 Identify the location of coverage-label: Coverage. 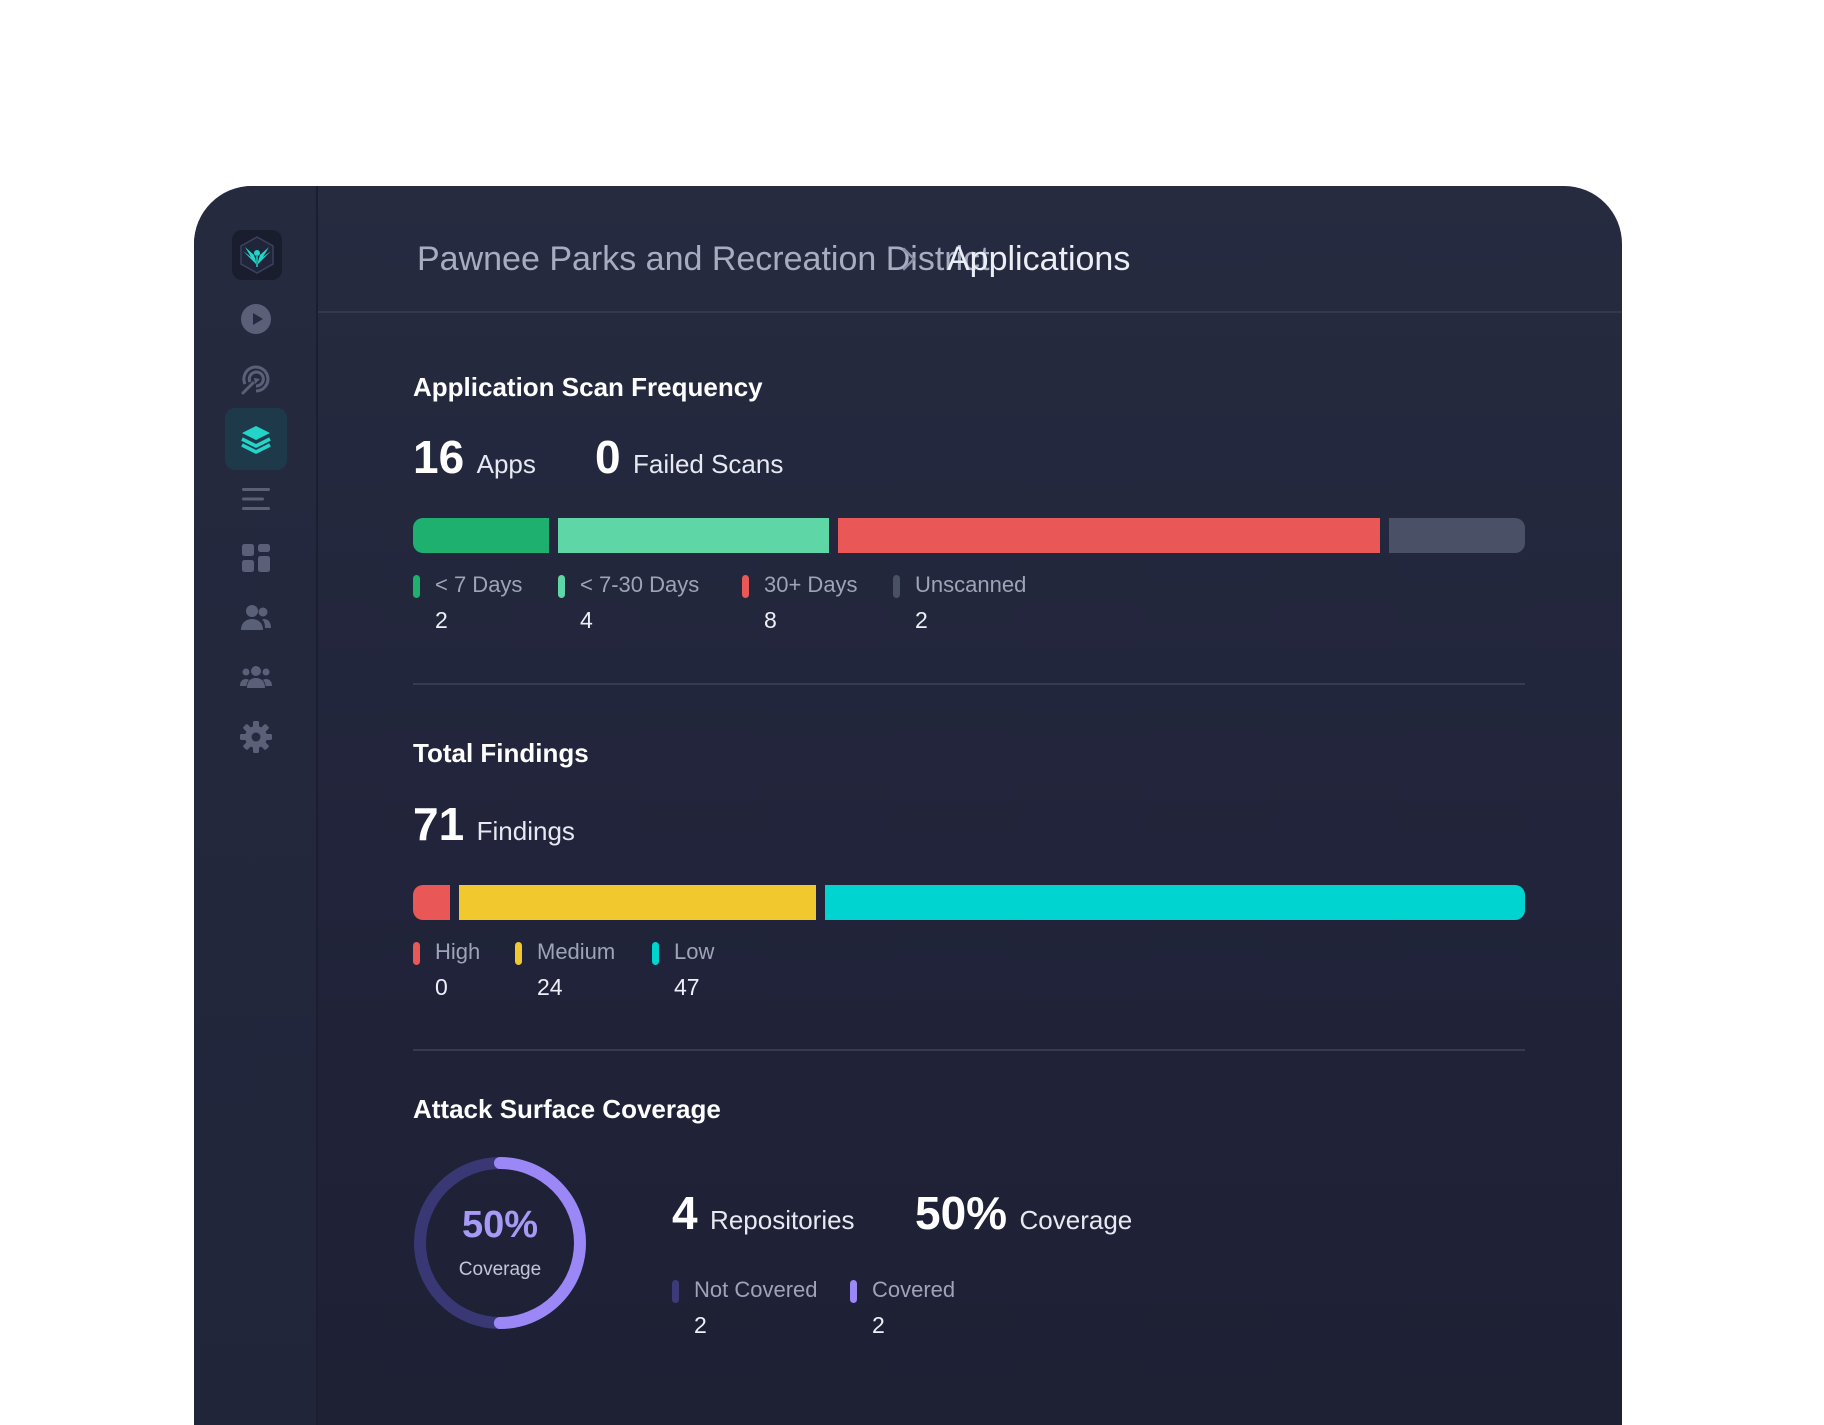
(1076, 1220).